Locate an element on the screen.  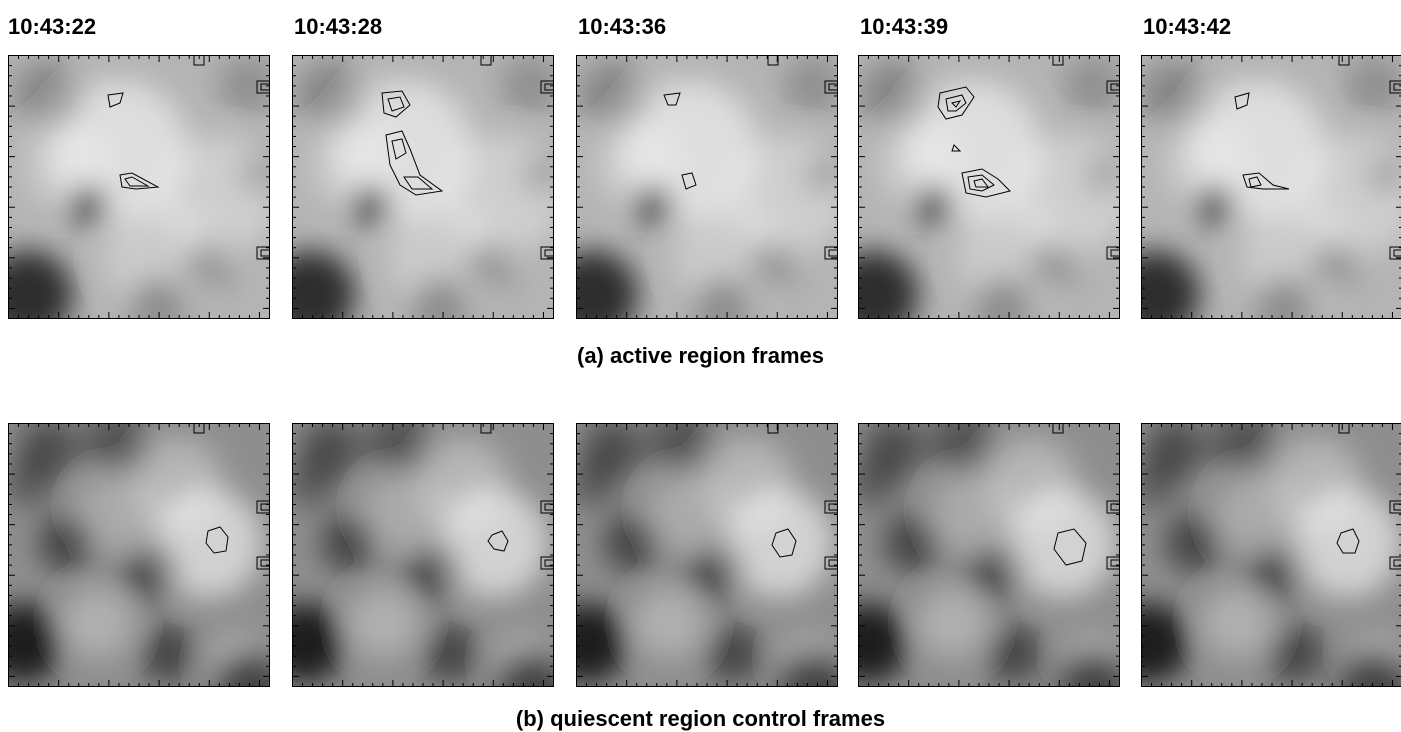
caption-quiescent: (b) quiescent region control frames is located at coordinates (700, 719).